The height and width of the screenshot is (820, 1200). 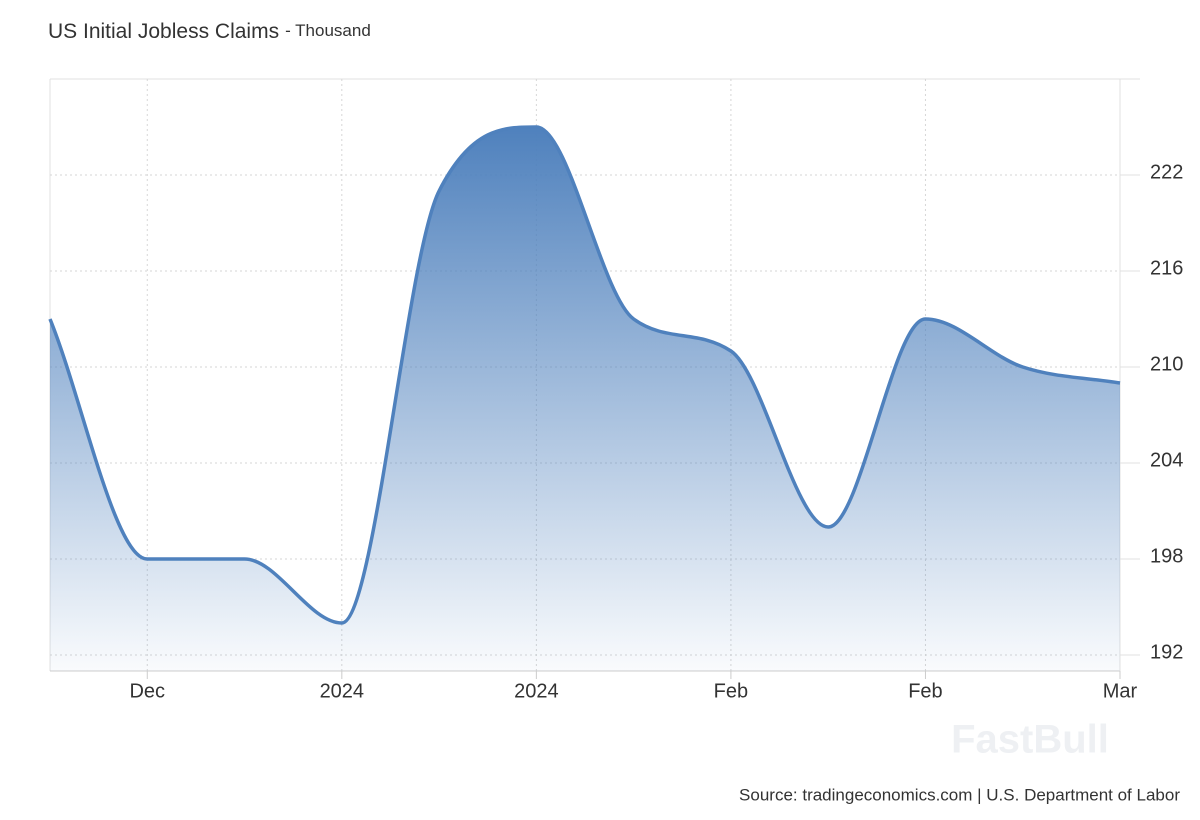 I want to click on watermark: FastBull, so click(x=1030, y=740).